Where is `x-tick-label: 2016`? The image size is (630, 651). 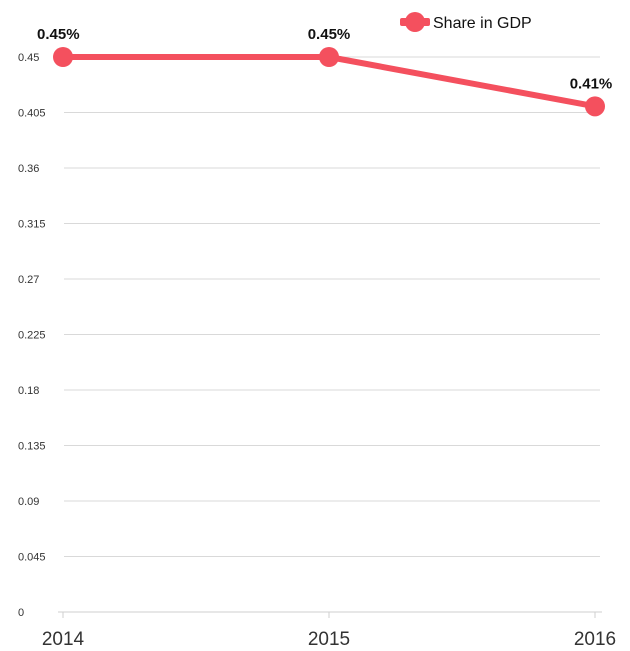
x-tick-label: 2016 is located at coordinates (595, 639).